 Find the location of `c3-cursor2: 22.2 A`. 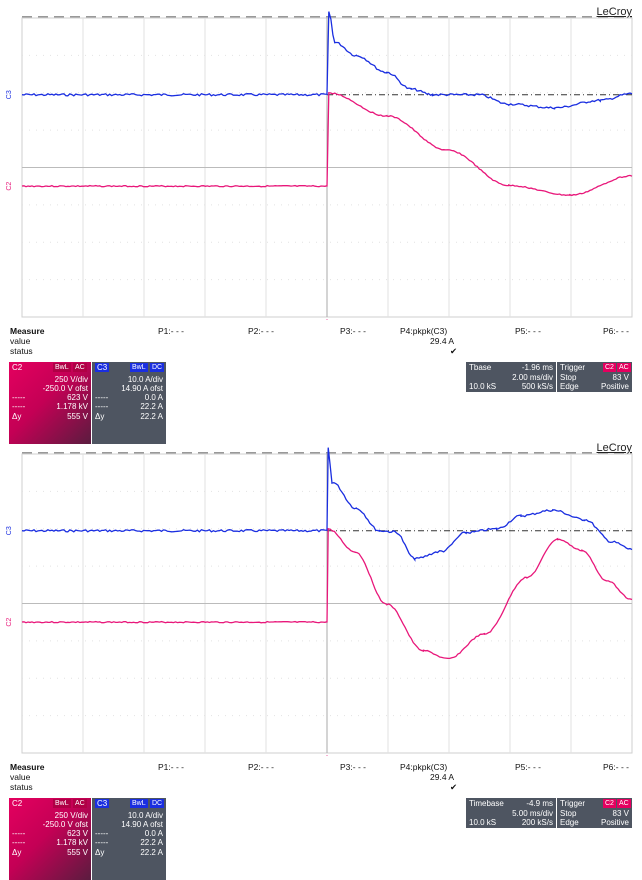

c3-cursor2: 22.2 A is located at coordinates (151, 406).